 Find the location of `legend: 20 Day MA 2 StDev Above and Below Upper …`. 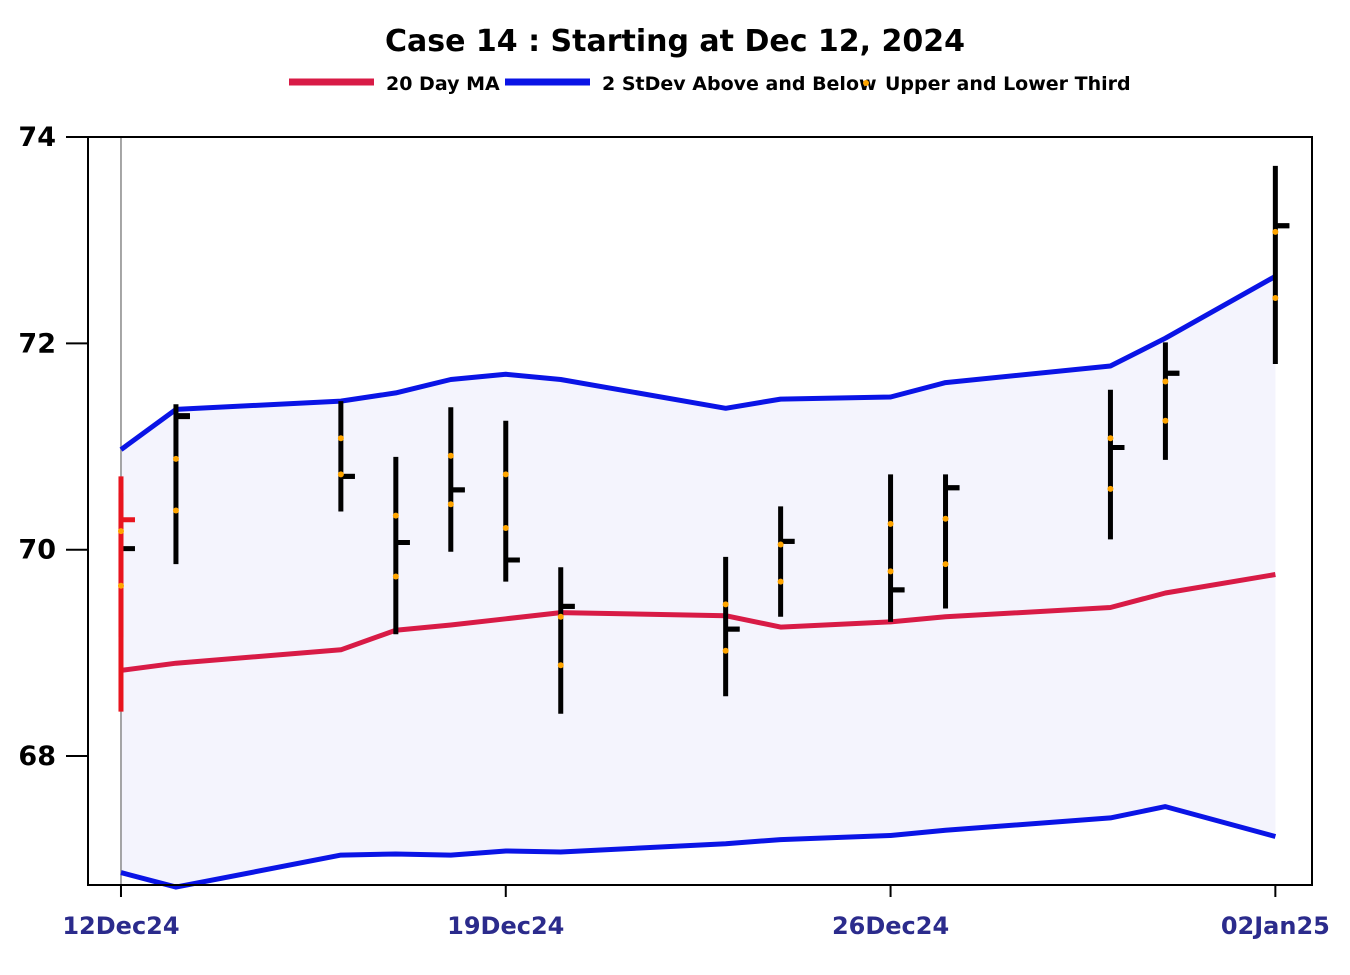

legend: 20 Day MA 2 StDev Above and Below Upper … is located at coordinates (710, 84).